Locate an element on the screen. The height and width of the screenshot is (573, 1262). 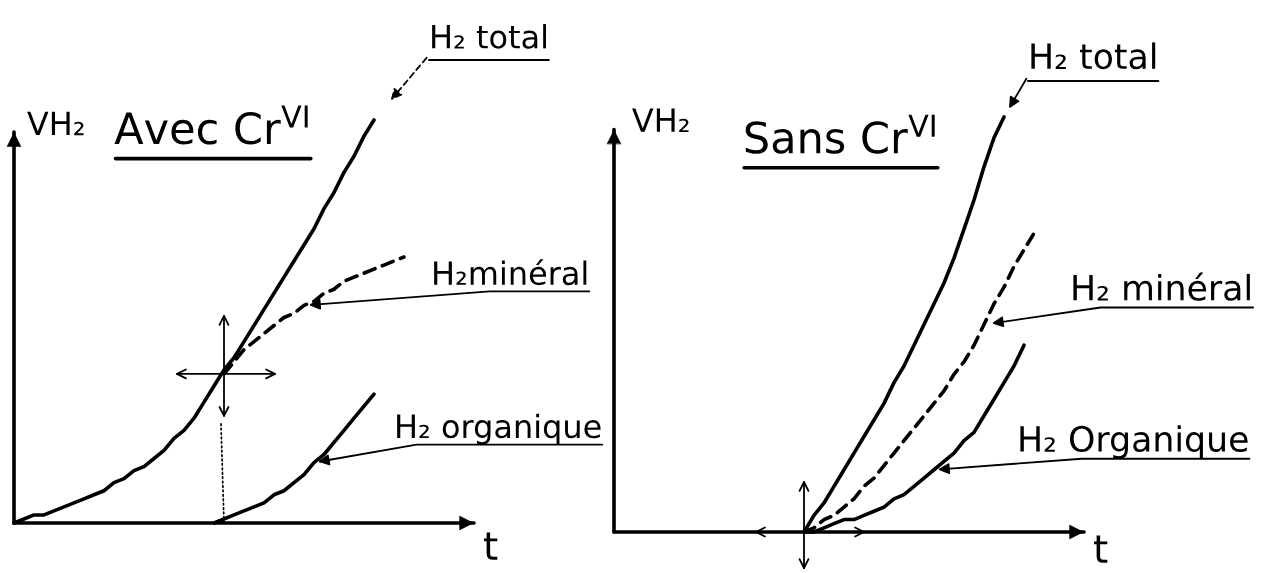
text: H₂ total is located at coordinates (489, 36).